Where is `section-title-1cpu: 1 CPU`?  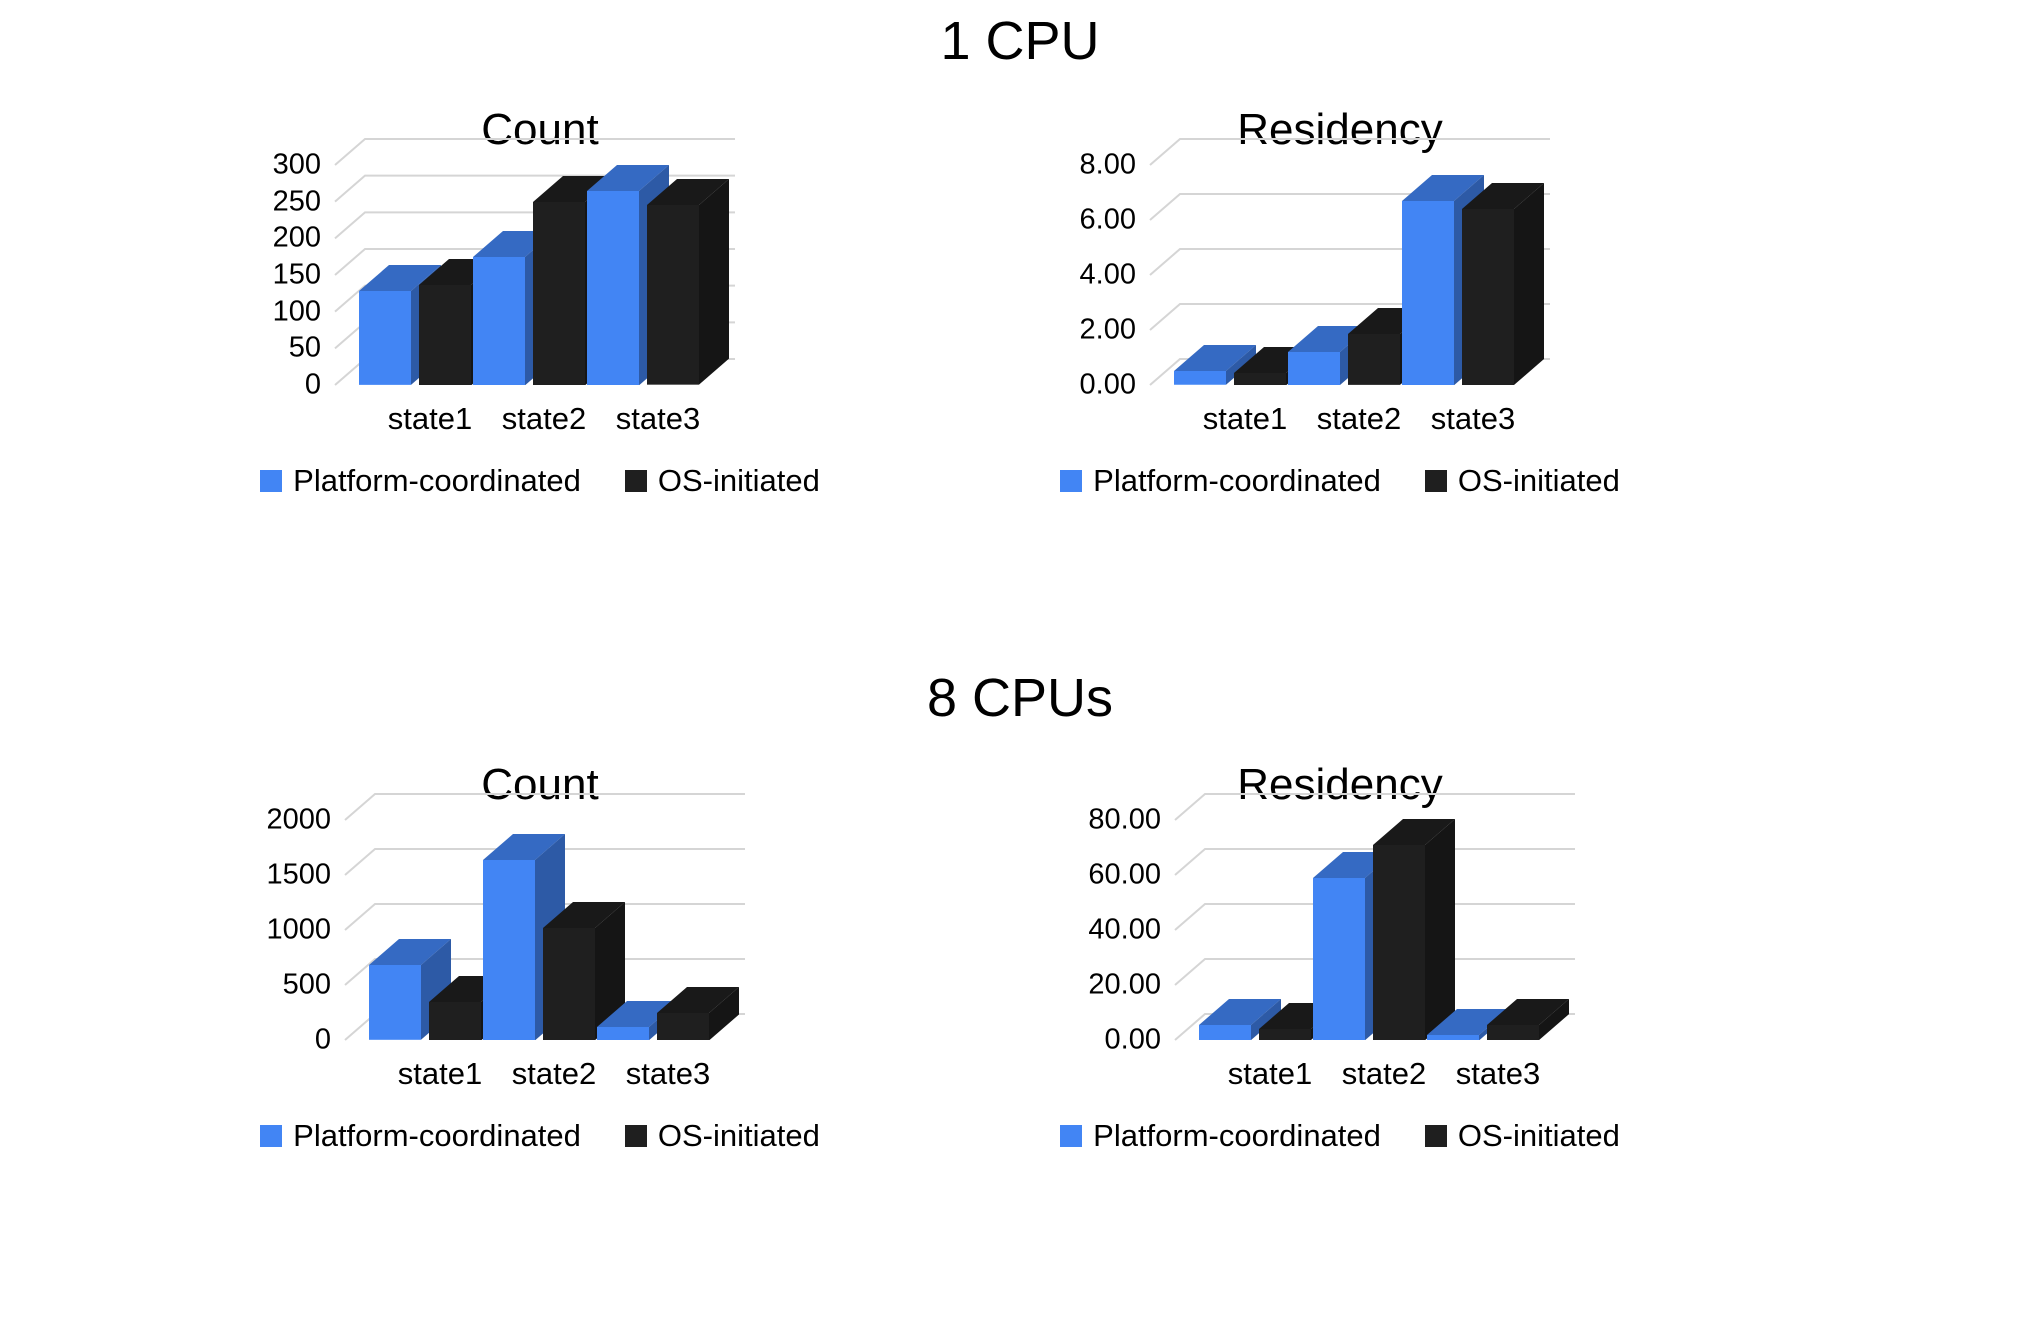 section-title-1cpu: 1 CPU is located at coordinates (1020, 41).